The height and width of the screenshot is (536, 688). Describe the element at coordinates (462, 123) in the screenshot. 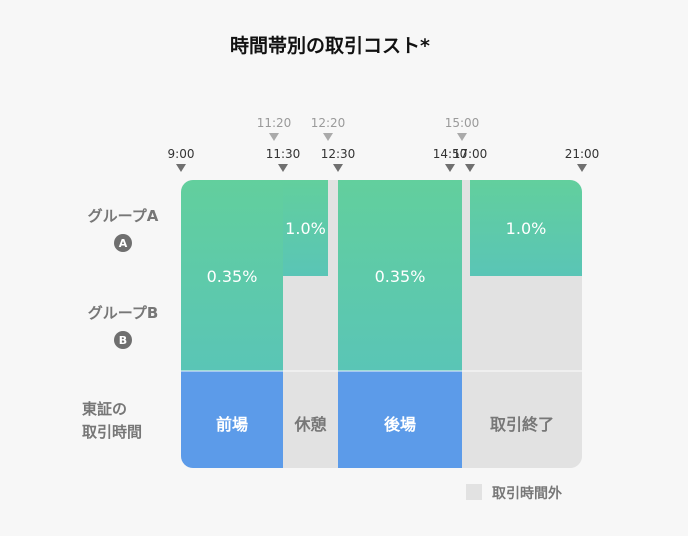

I see `time-label: 15:00` at that location.